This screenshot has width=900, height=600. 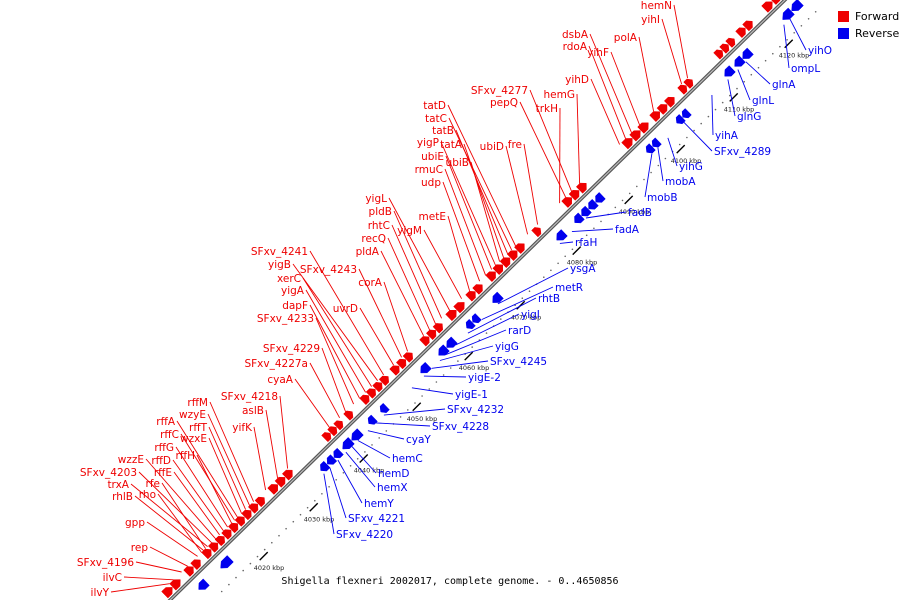 What do you see at coordinates (471, 395) in the screenshot?
I see `gene-label: yigE-1` at bounding box center [471, 395].